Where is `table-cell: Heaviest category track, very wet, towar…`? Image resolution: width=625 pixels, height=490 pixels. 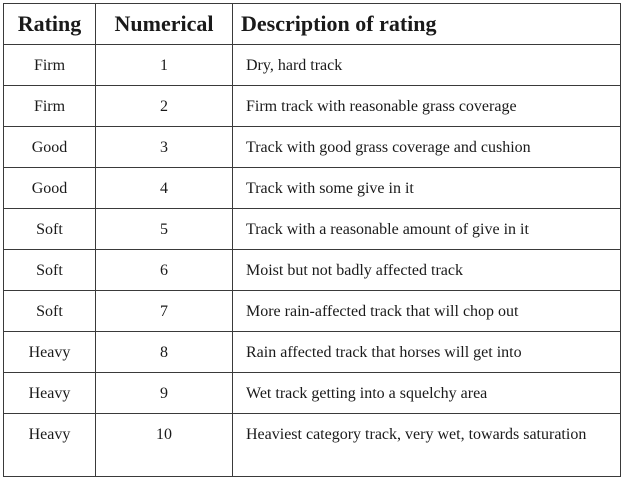
table-cell: Heaviest category track, very wet, towar… is located at coordinates (426, 445).